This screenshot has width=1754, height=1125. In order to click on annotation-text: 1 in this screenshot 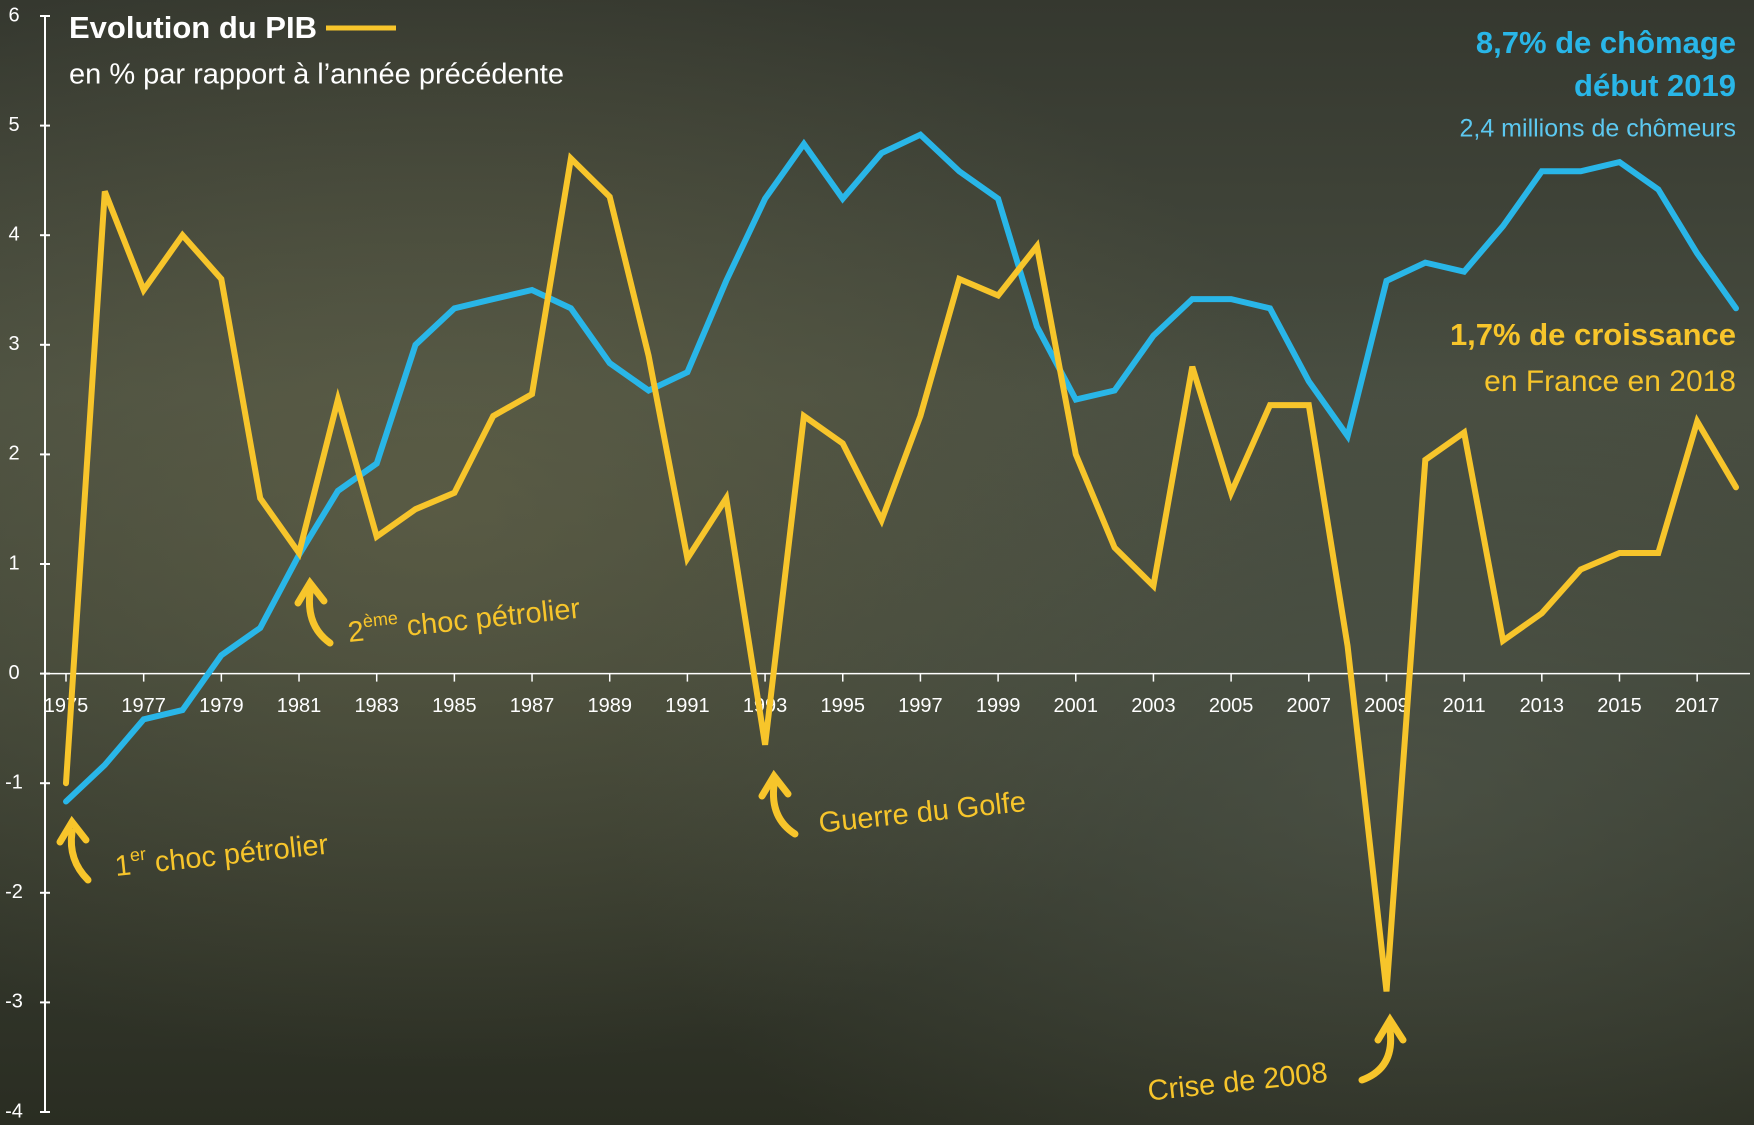, I will do `click(122, 866)`.